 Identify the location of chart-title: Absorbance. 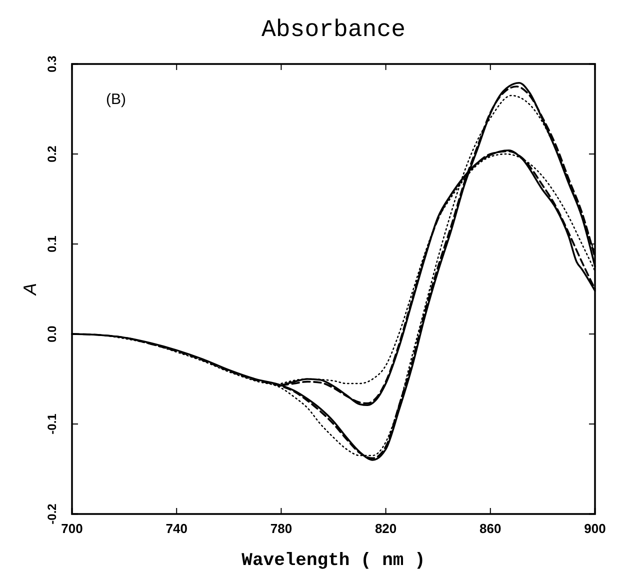
(333, 30).